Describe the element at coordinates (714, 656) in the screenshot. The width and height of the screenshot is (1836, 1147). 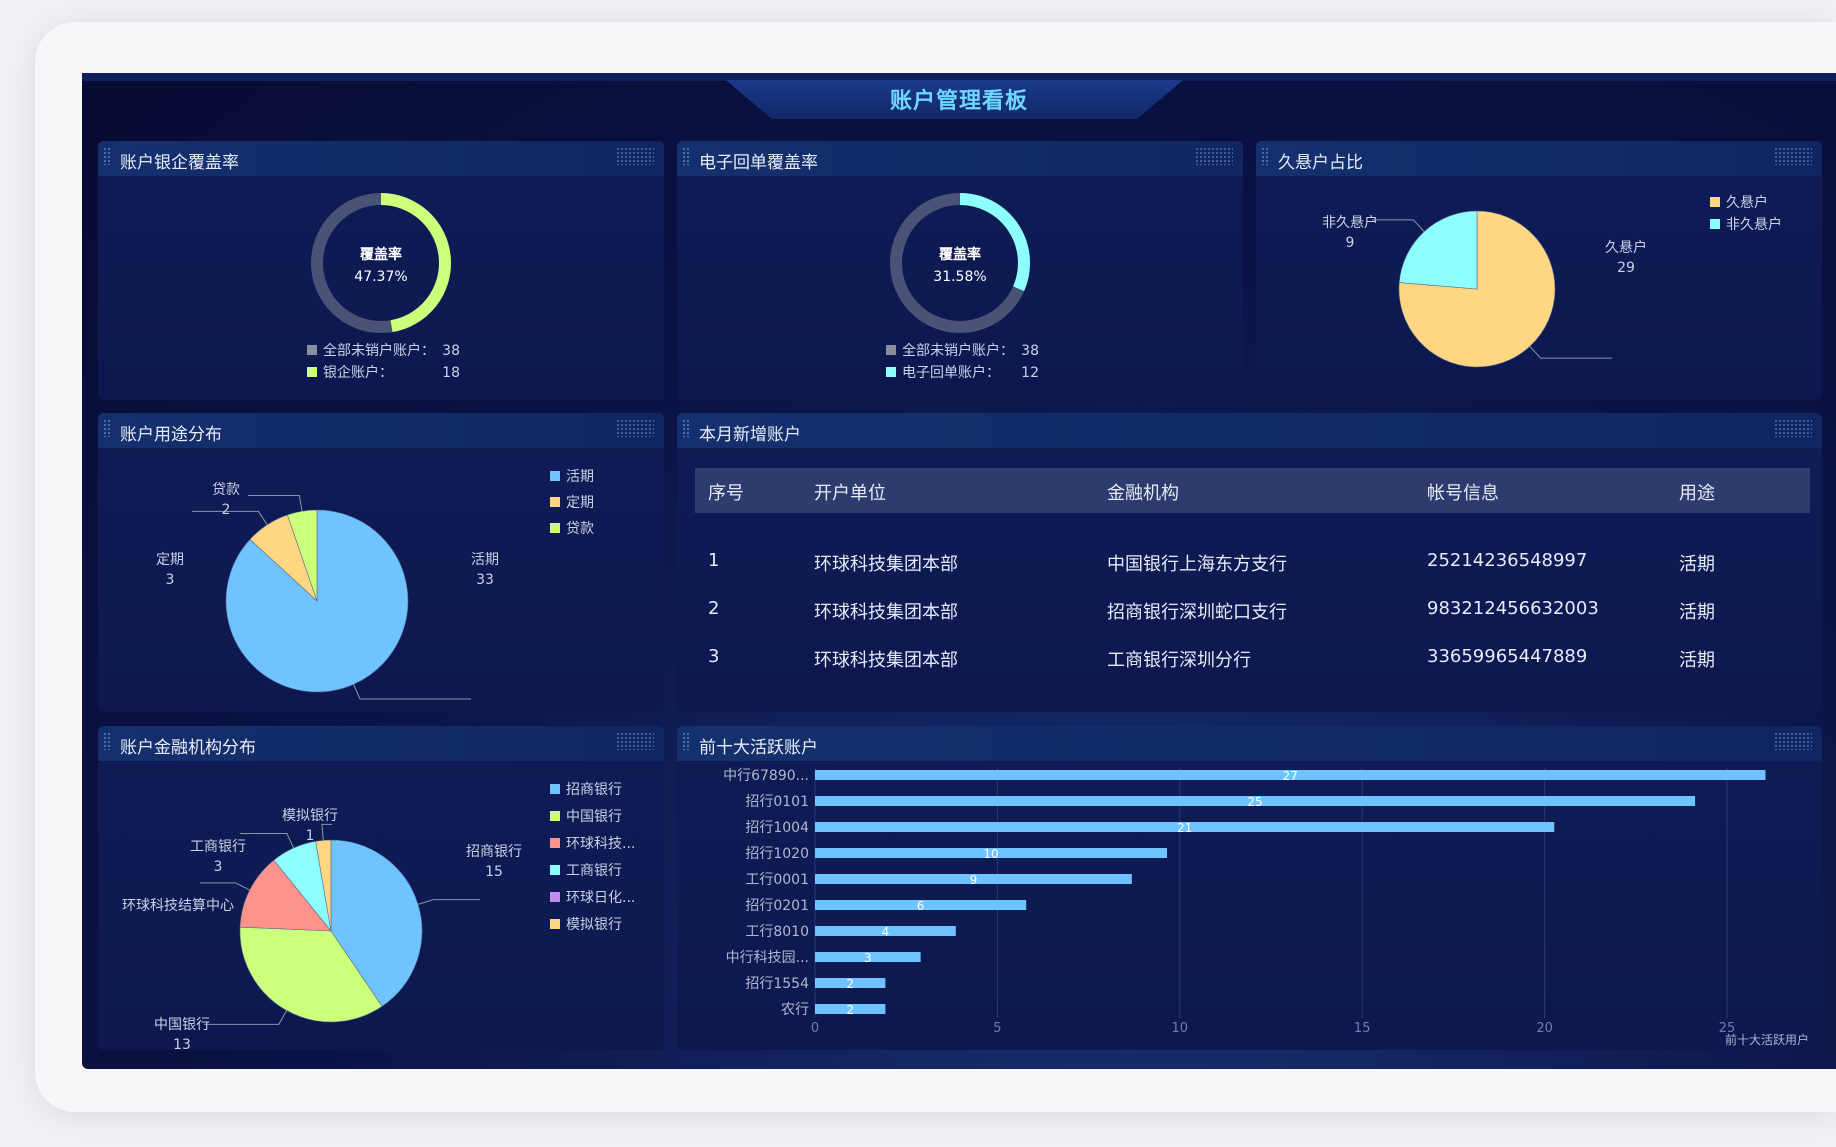
I see `table-cell: 3` at that location.